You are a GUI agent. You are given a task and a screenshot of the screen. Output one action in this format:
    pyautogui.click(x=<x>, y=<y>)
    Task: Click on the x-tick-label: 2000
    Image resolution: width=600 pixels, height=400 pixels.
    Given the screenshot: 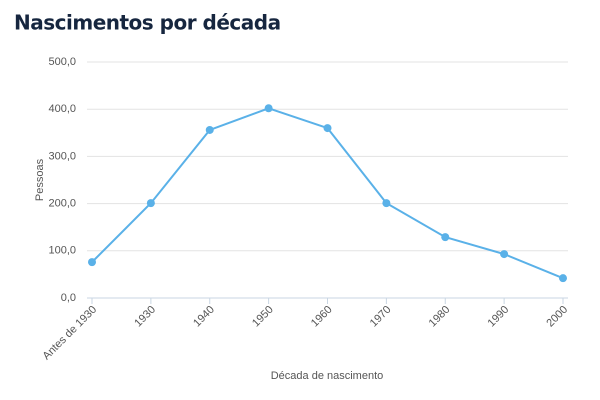 What is the action you would take?
    pyautogui.click(x=557, y=317)
    